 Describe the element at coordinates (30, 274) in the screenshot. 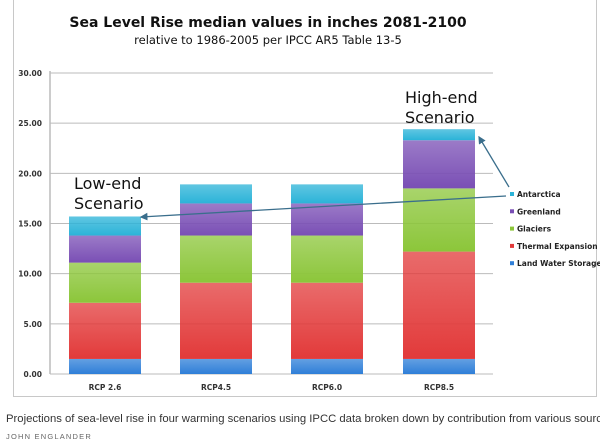

I see `y-tick-label: 10.00` at that location.